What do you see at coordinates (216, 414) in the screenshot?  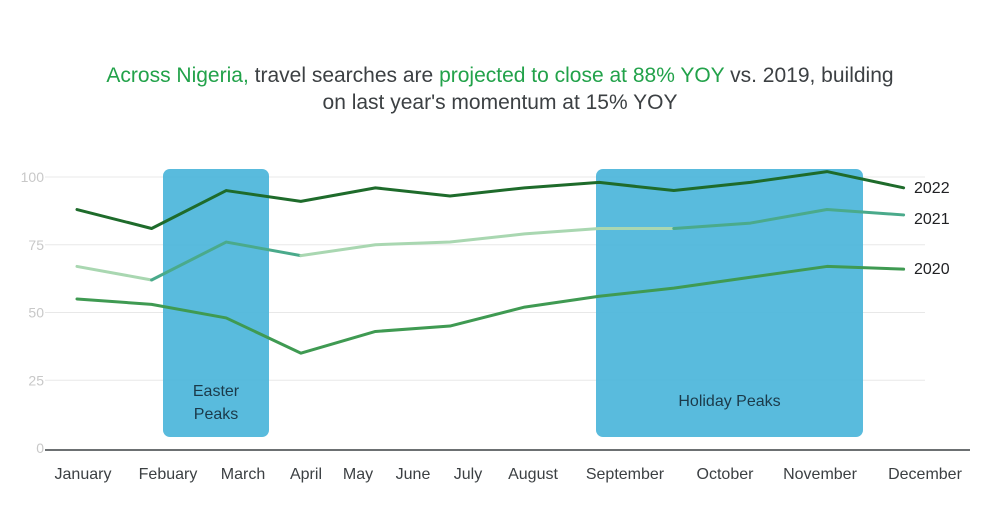 I see `band-label-line2: Peaks` at bounding box center [216, 414].